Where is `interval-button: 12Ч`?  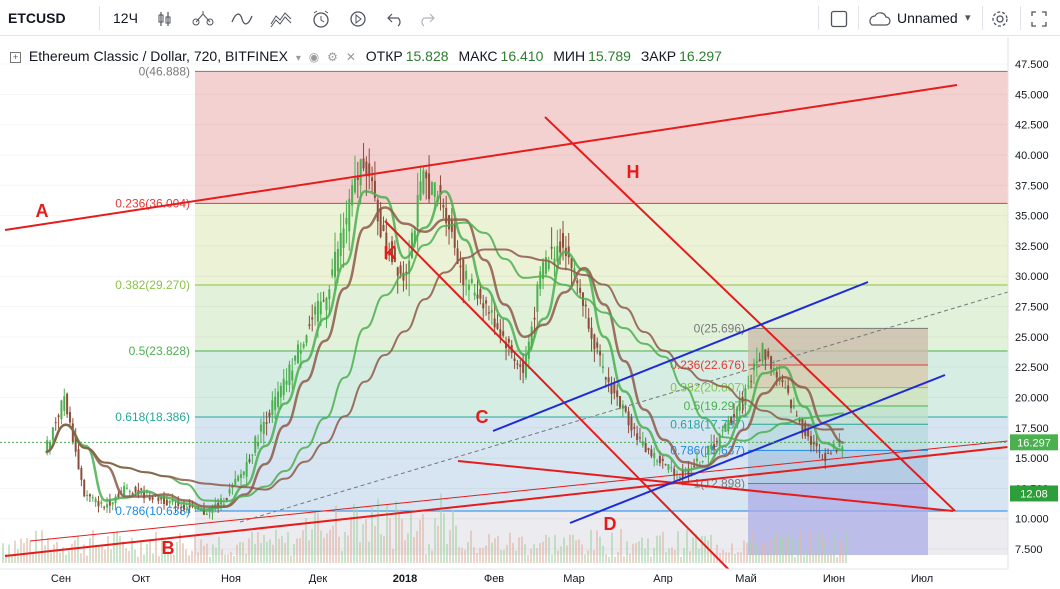
interval-button: 12Ч is located at coordinates (125, 18).